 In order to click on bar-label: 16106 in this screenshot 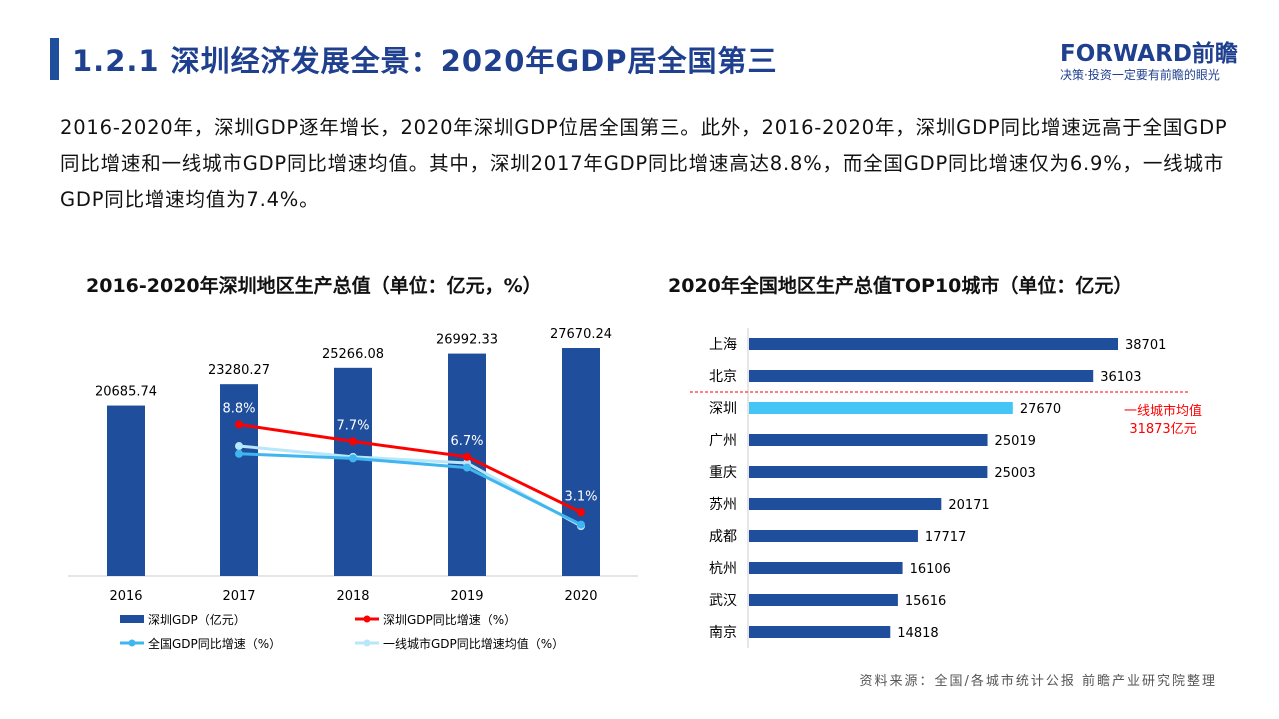, I will do `click(930, 569)`.